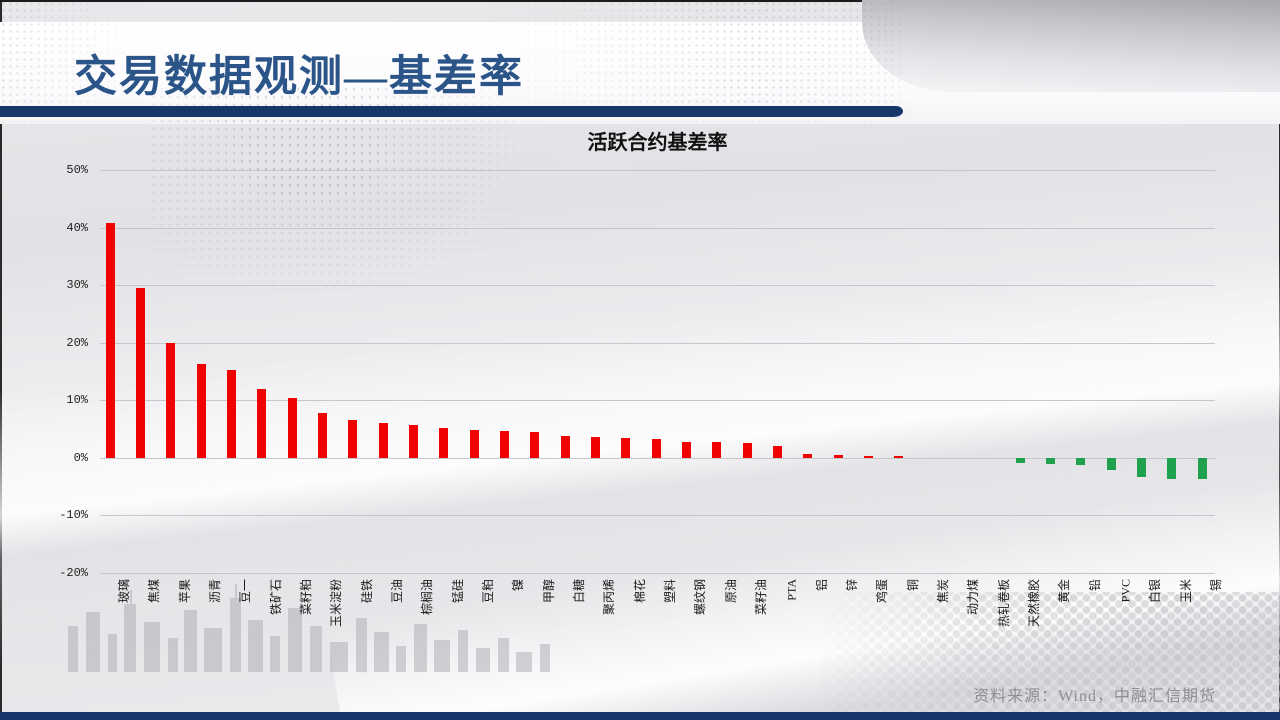 The width and height of the screenshot is (1280, 720). I want to click on title-underline-bar, so click(451, 111).